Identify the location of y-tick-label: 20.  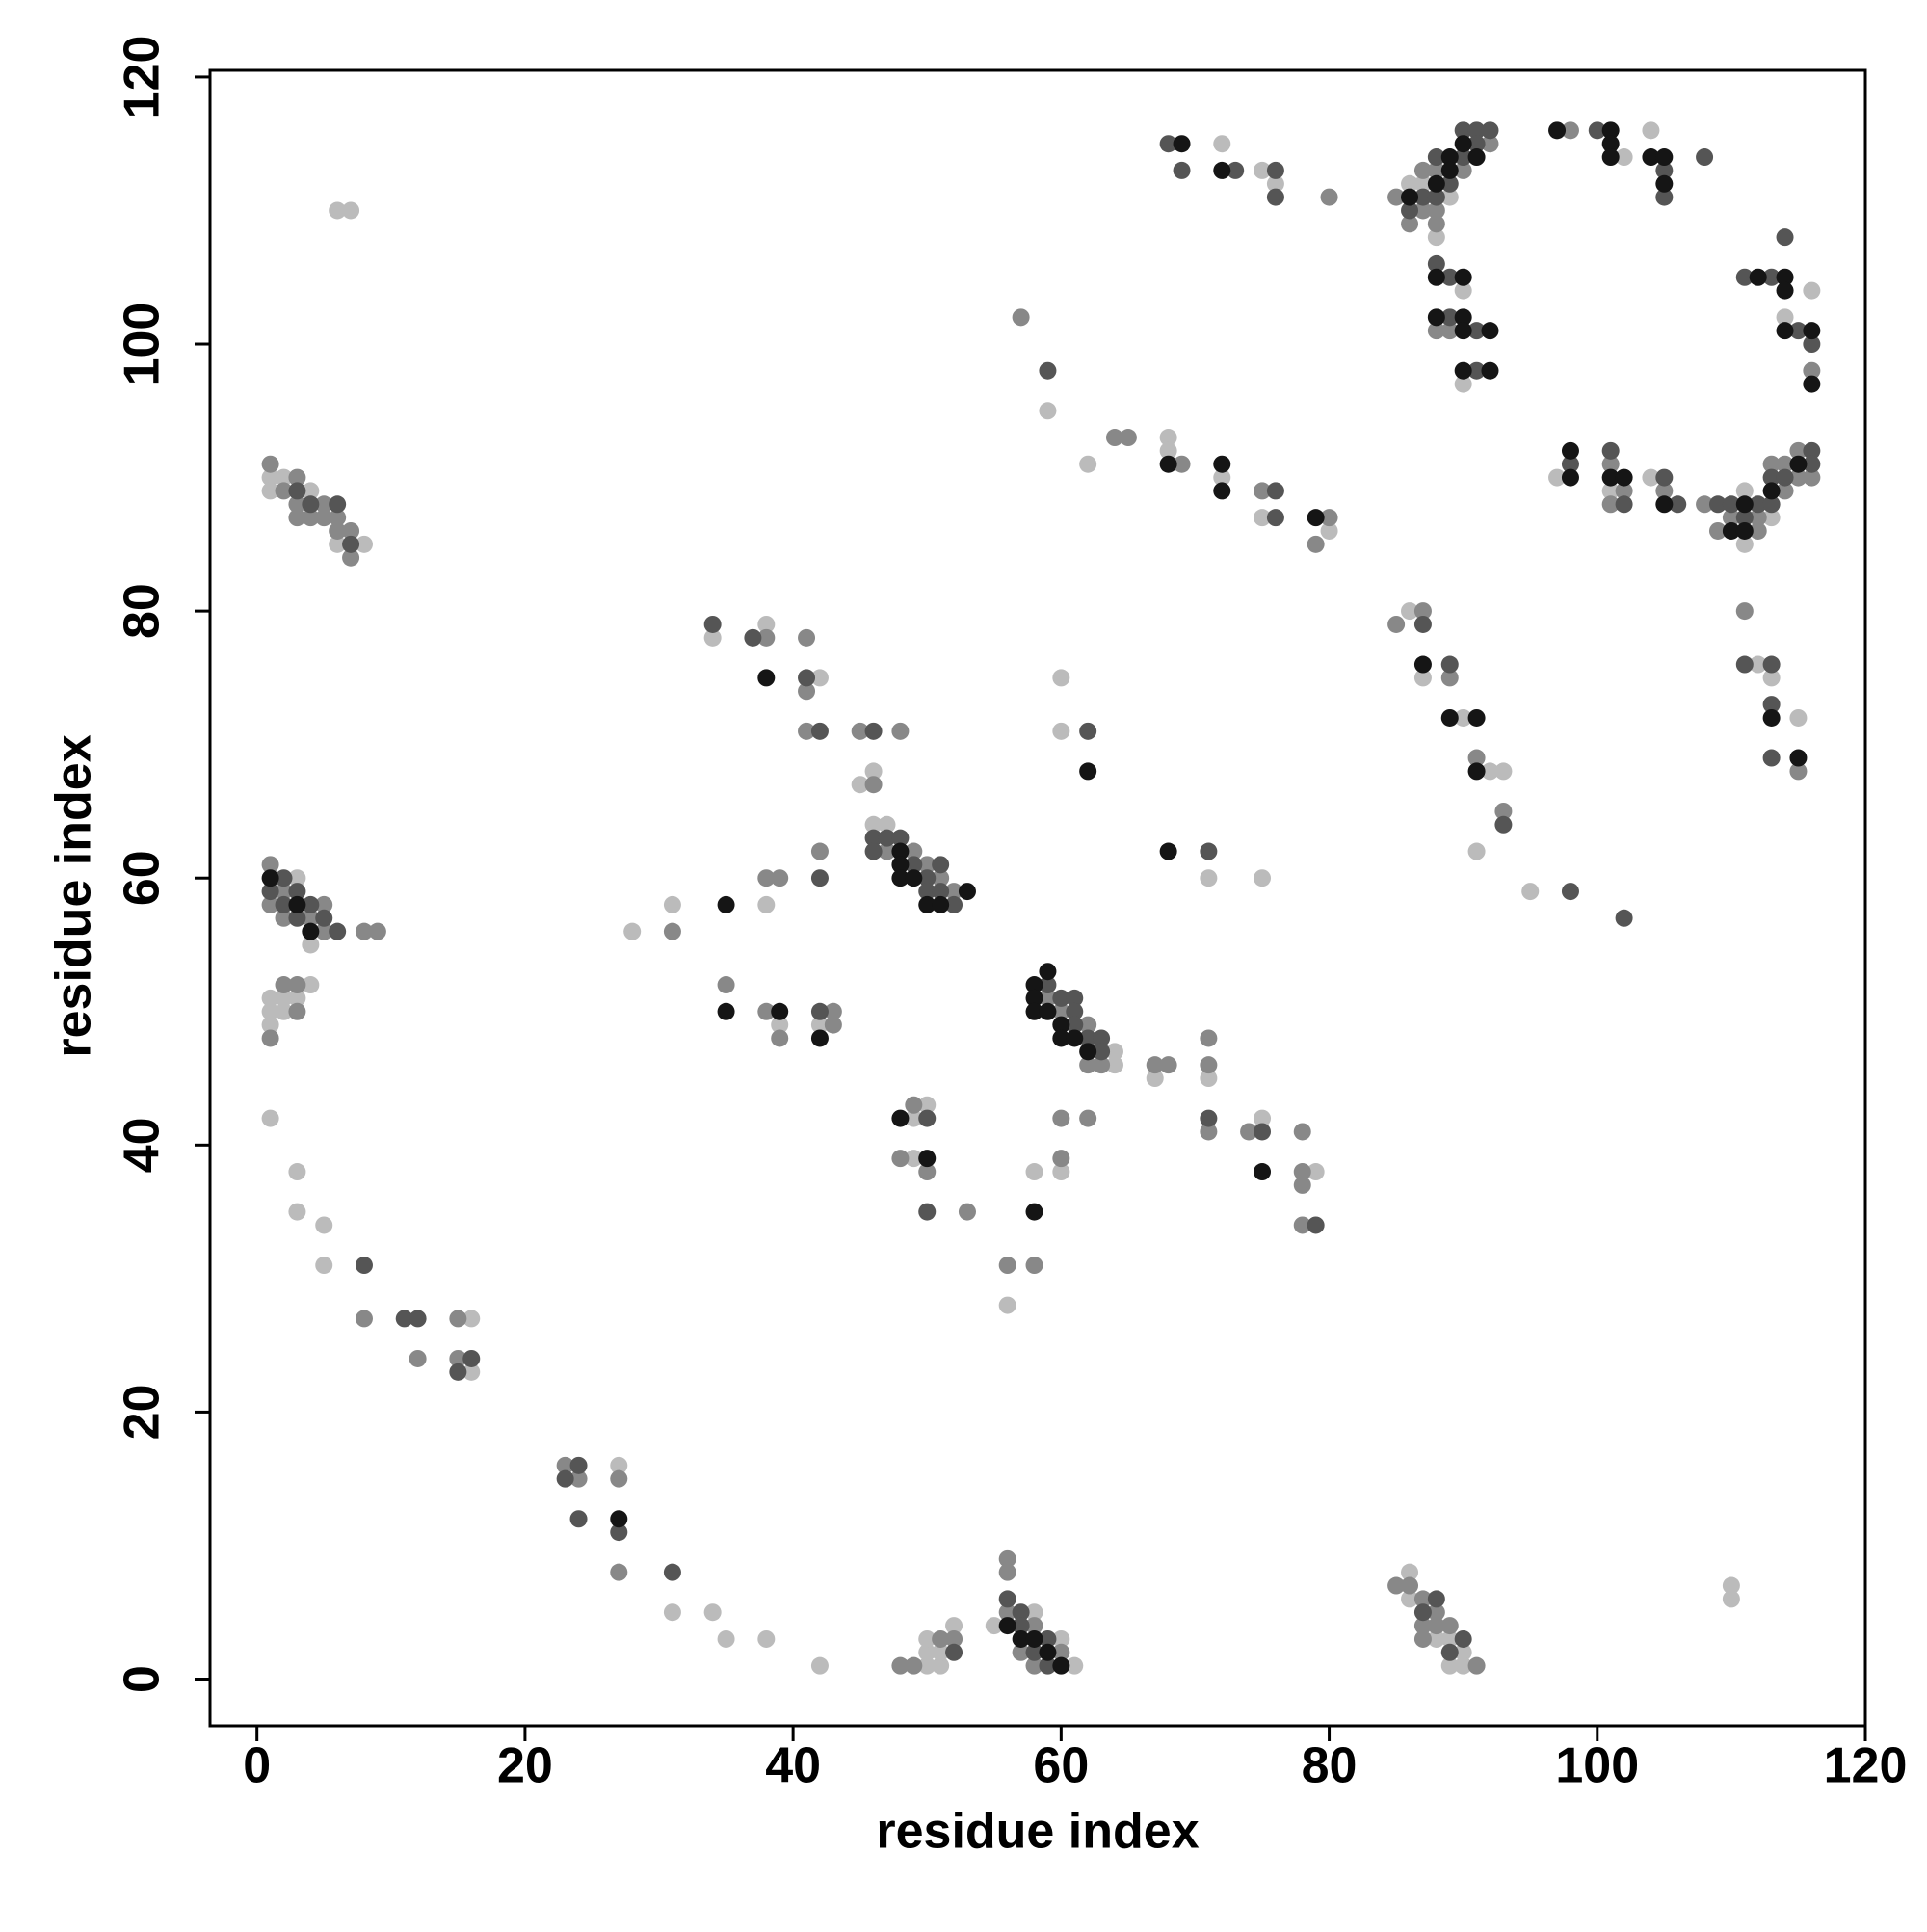
(143, 1412).